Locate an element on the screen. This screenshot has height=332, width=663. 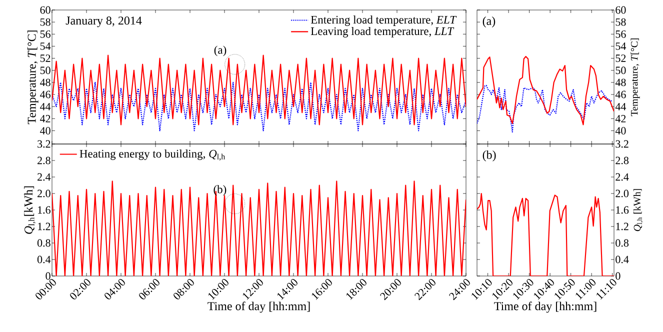
y-axis-title: Q$_{l,h}$[kWh] is located at coordinates (30, 210).